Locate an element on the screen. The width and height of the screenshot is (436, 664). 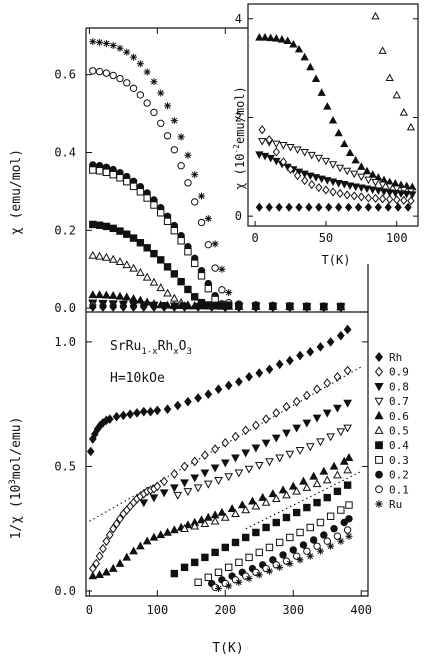
lower-point-Rh is located at coordinates (116, 416).